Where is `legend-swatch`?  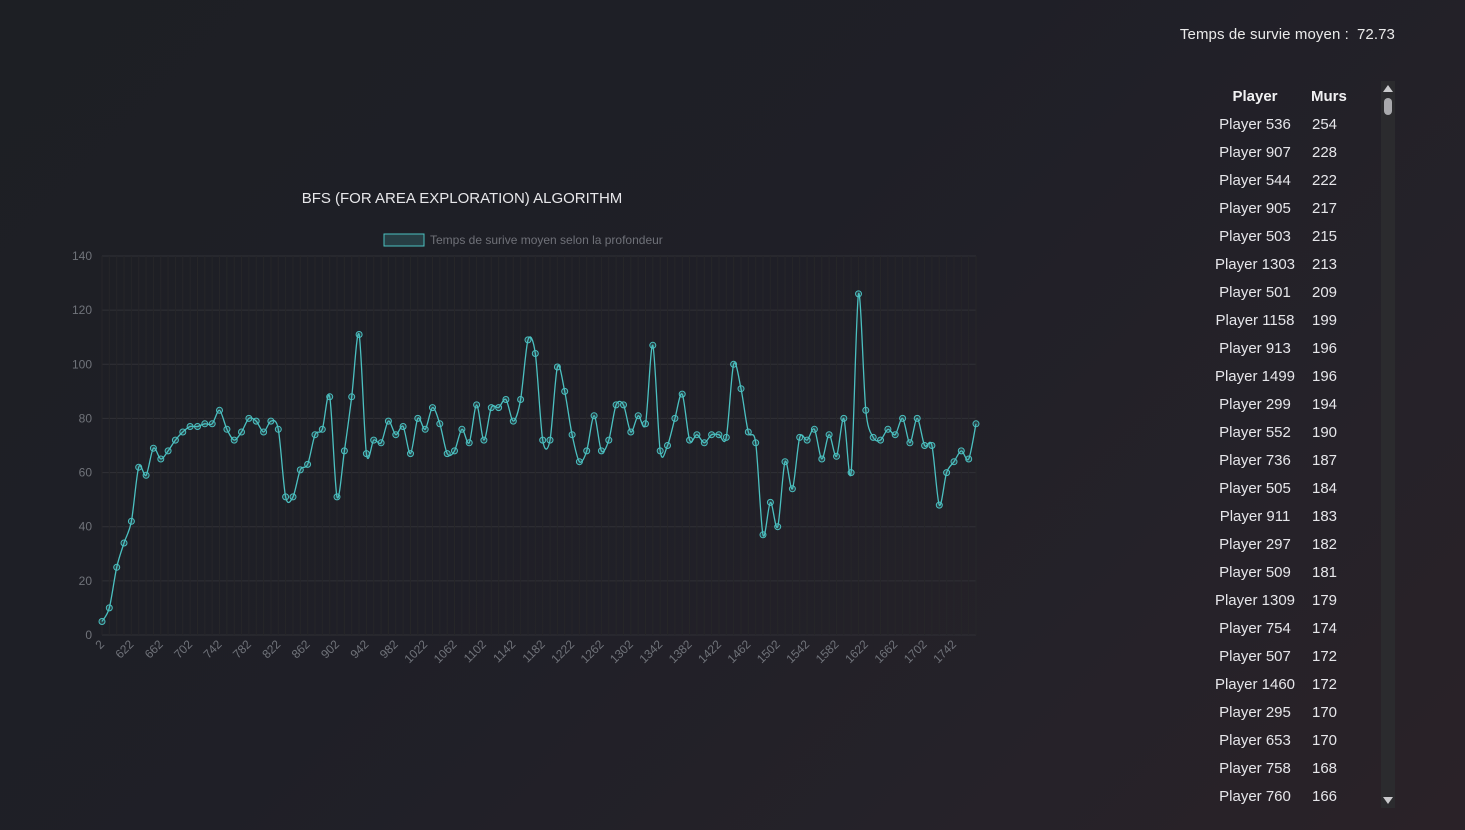
legend-swatch is located at coordinates (404, 240).